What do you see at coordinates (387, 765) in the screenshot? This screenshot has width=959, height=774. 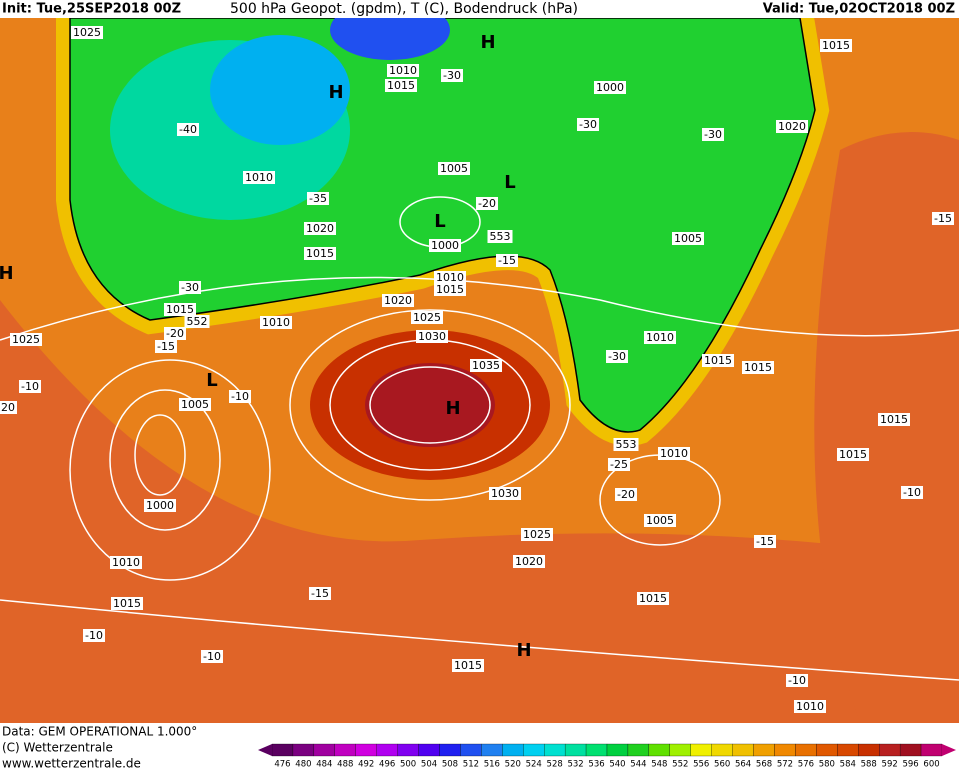 I see `legend-label: 496` at bounding box center [387, 765].